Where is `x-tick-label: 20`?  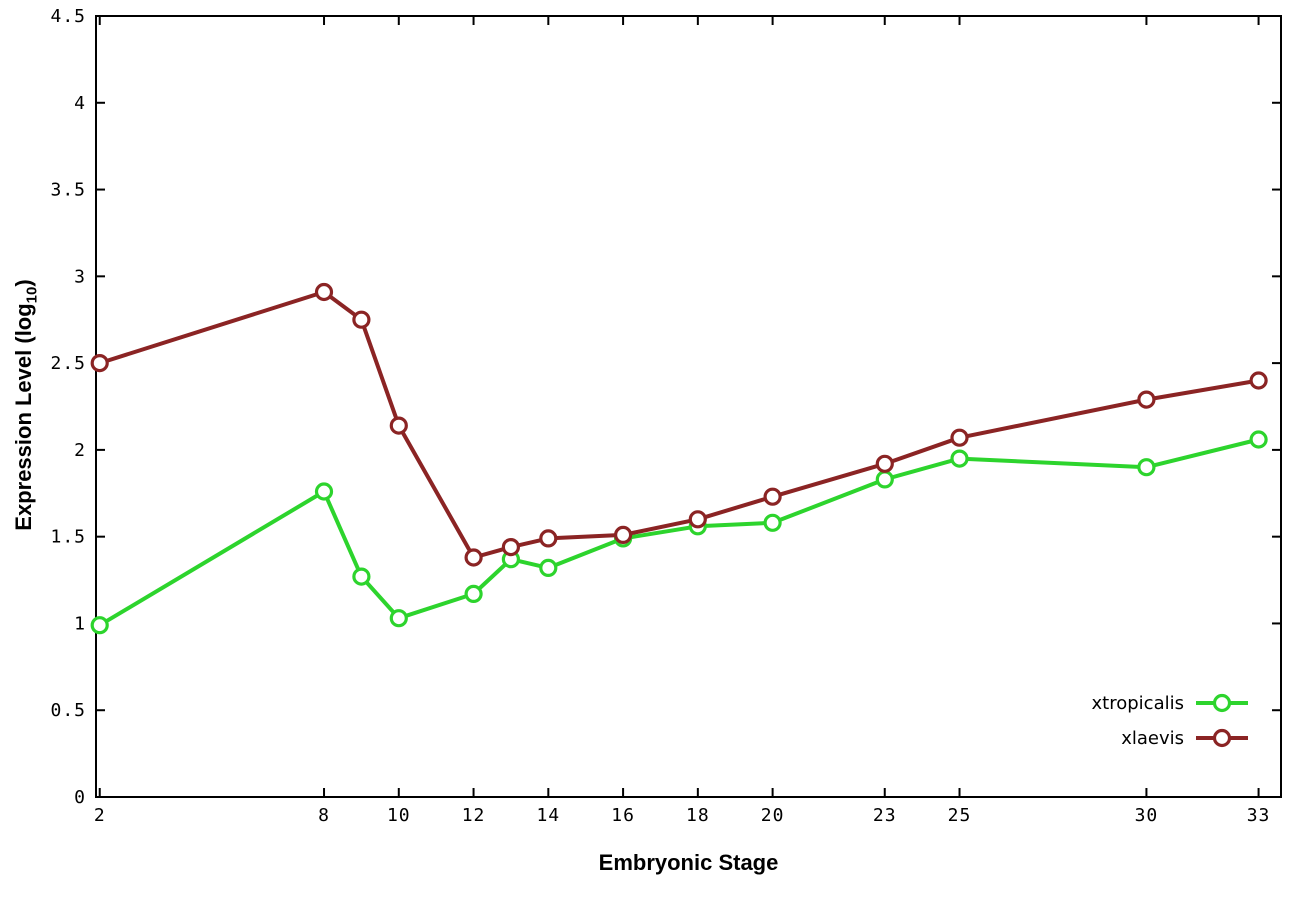
x-tick-label: 20 is located at coordinates (773, 815).